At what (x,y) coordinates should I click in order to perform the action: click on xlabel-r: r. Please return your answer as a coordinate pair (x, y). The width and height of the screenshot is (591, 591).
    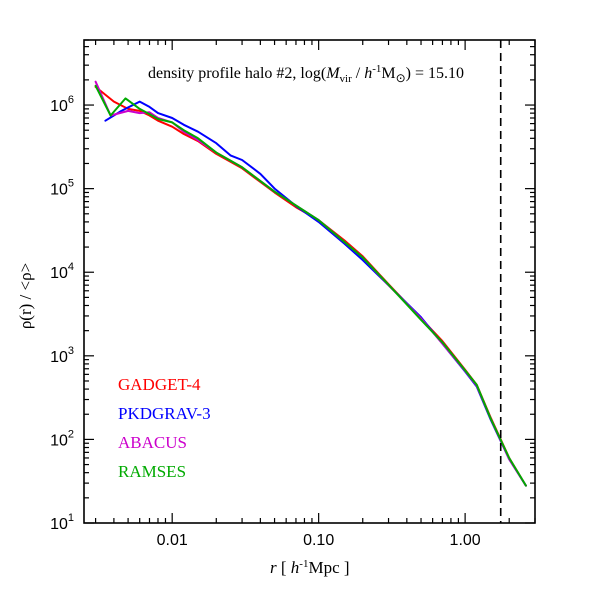
    Looking at the image, I should click on (273, 567).